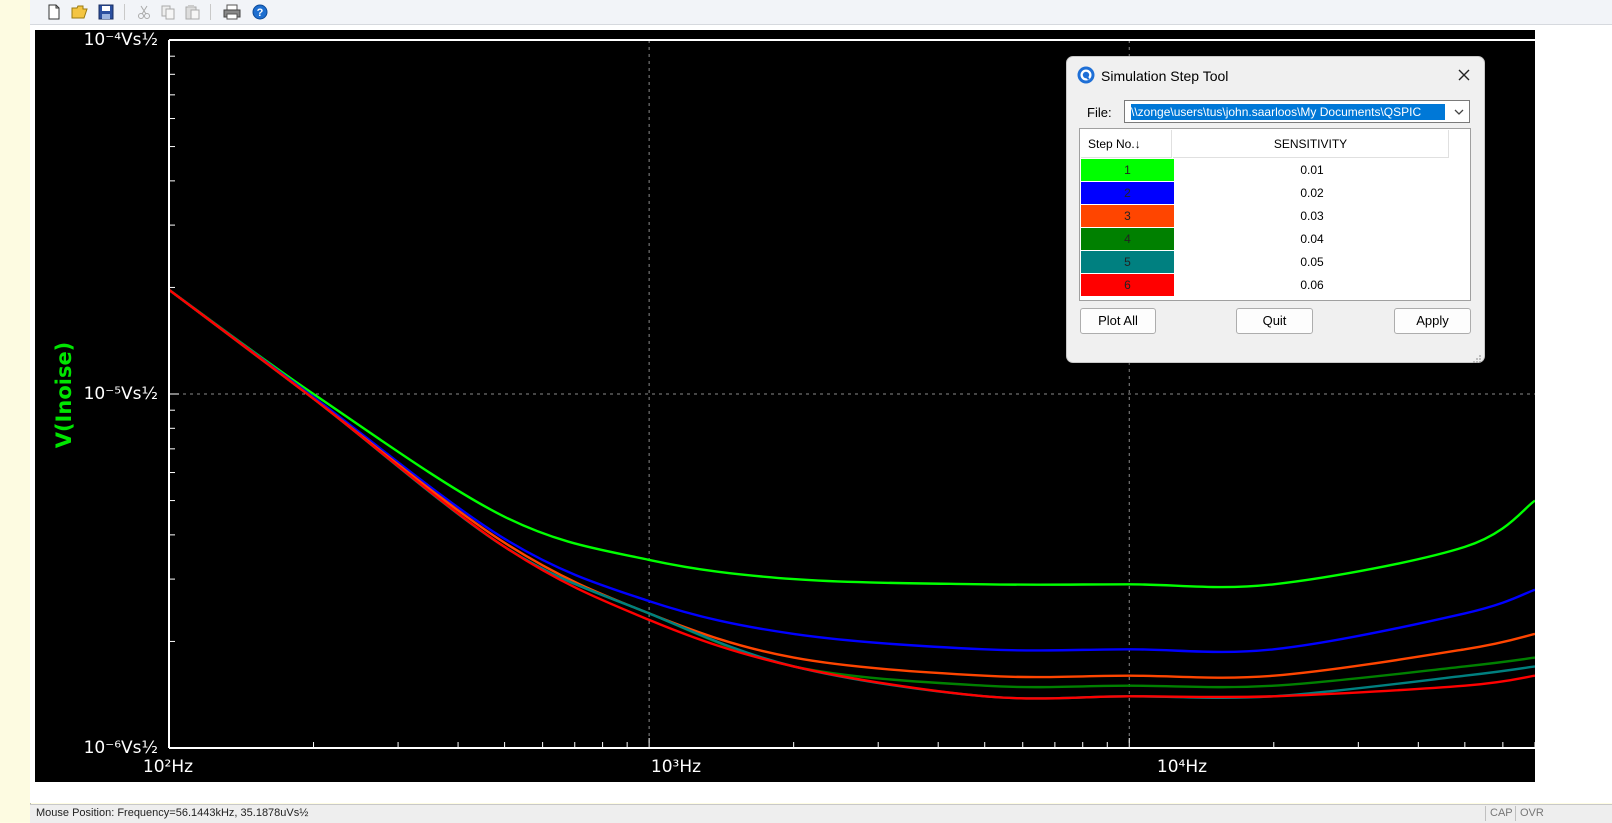 The width and height of the screenshot is (1612, 823). I want to click on sensitivity-value: 0.06, so click(1312, 285).